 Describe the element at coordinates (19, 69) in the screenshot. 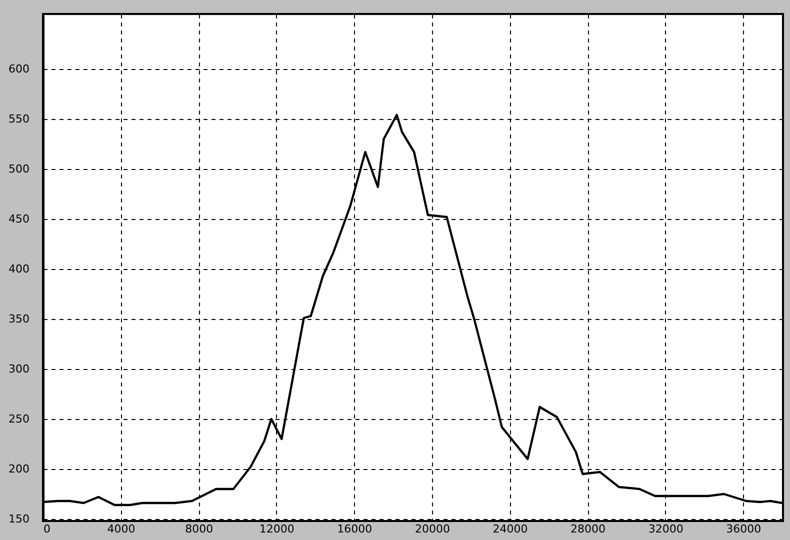

I see `y-tick-label: 600` at that location.